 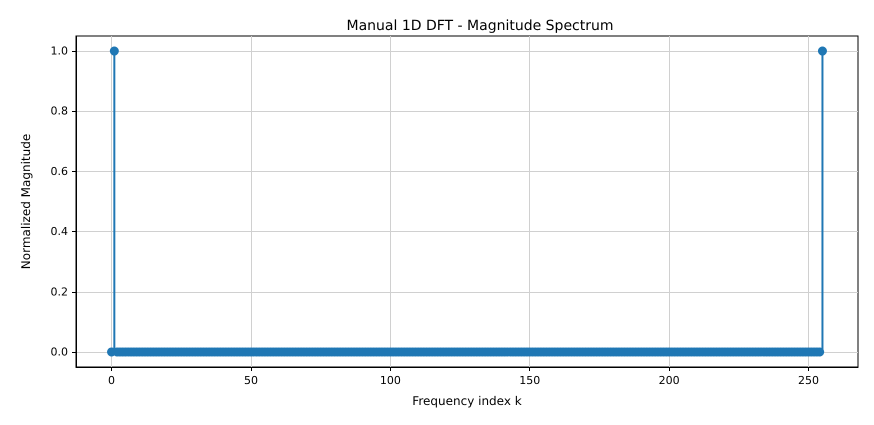 I want to click on x-tick-label: 50, so click(x=251, y=380).